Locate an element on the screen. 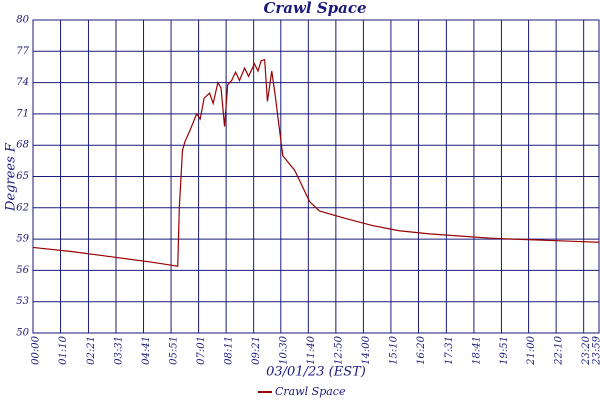  y-tick-label: 62 is located at coordinates (22, 207).